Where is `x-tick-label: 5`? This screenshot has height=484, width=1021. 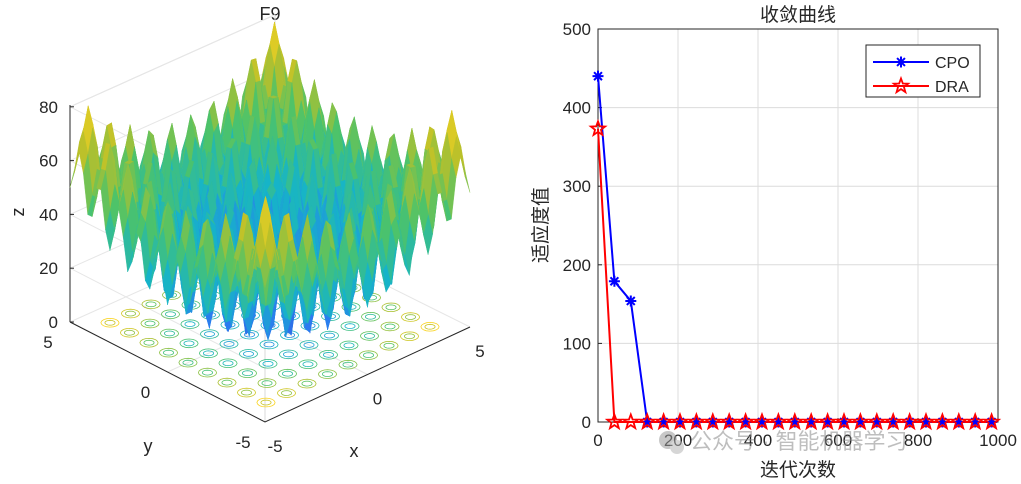
x-tick-label: 5 is located at coordinates (479, 351).